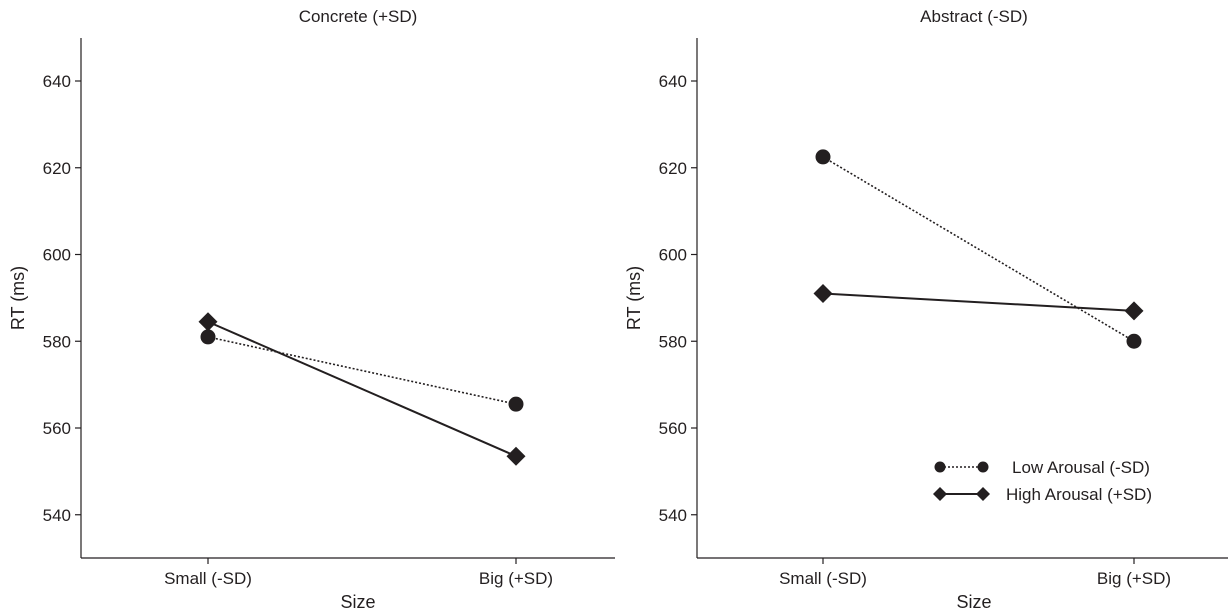 The width and height of the screenshot is (1228, 613). I want to click on legend-entry-low-arousal: Low Arousal (-SD), so click(1042, 467).